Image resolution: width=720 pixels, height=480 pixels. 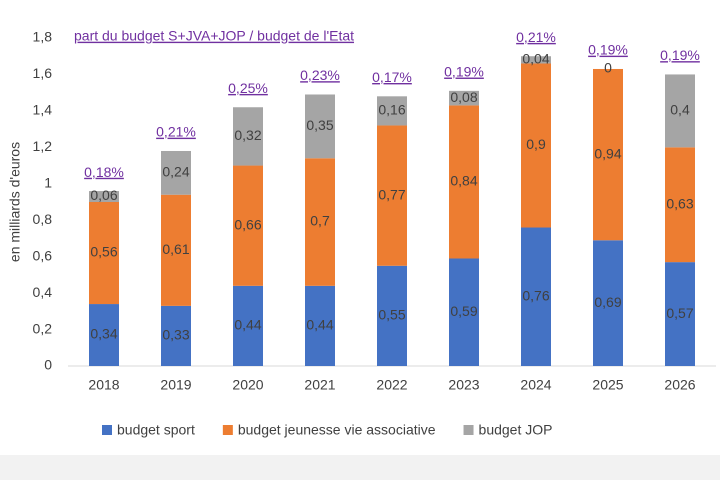 I want to click on data-label: 0,33, so click(x=175, y=335).